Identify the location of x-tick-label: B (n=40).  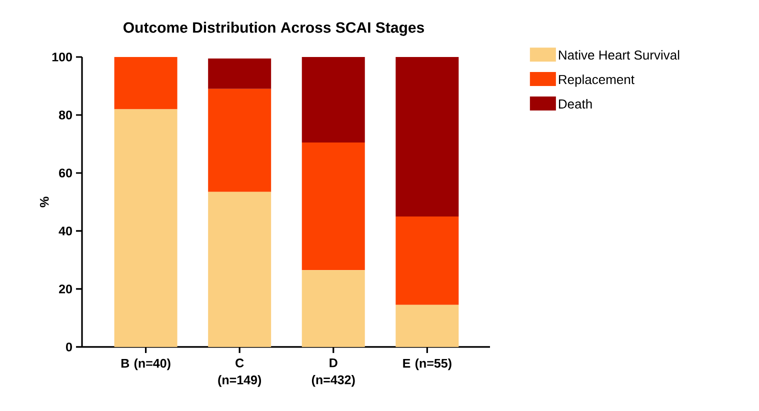
(145, 364).